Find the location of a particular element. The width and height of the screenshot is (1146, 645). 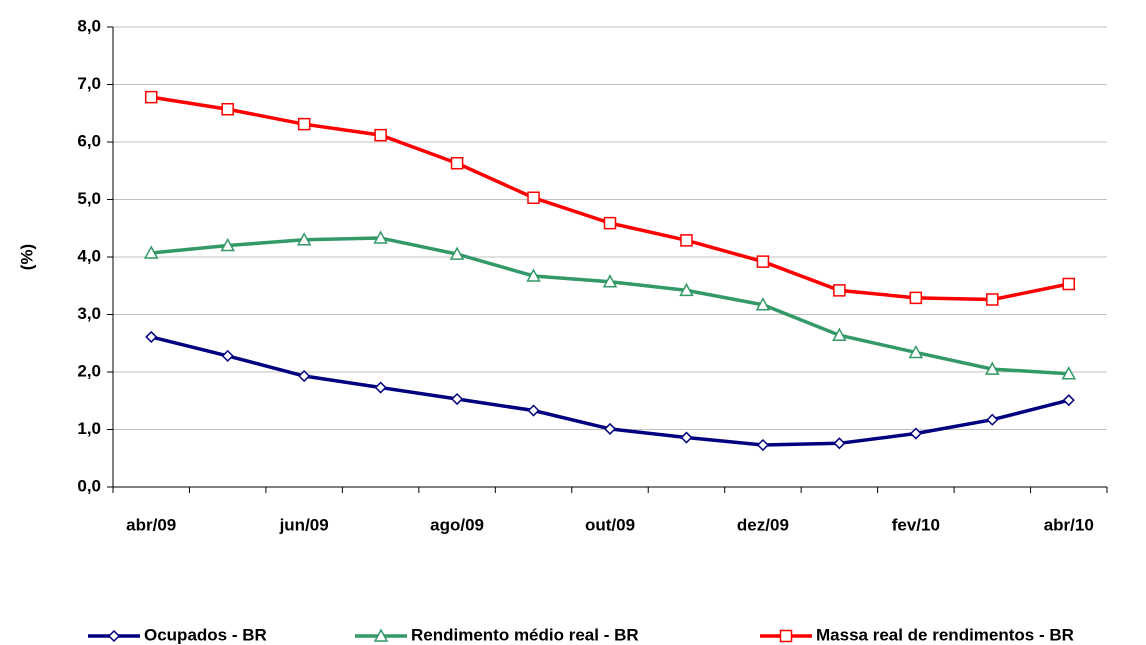

y-tick-label: 0,0 is located at coordinates (89, 485).